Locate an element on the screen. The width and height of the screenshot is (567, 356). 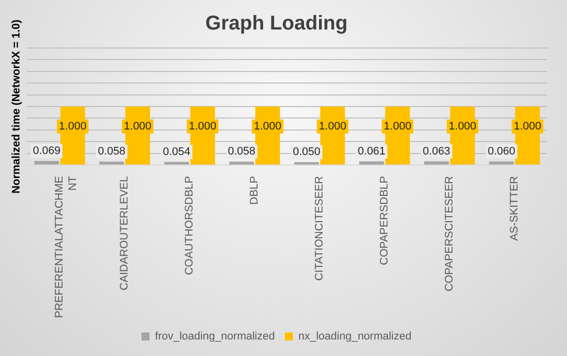
x-tick-label: COAUTHORSDBLP is located at coordinates (190, 226).